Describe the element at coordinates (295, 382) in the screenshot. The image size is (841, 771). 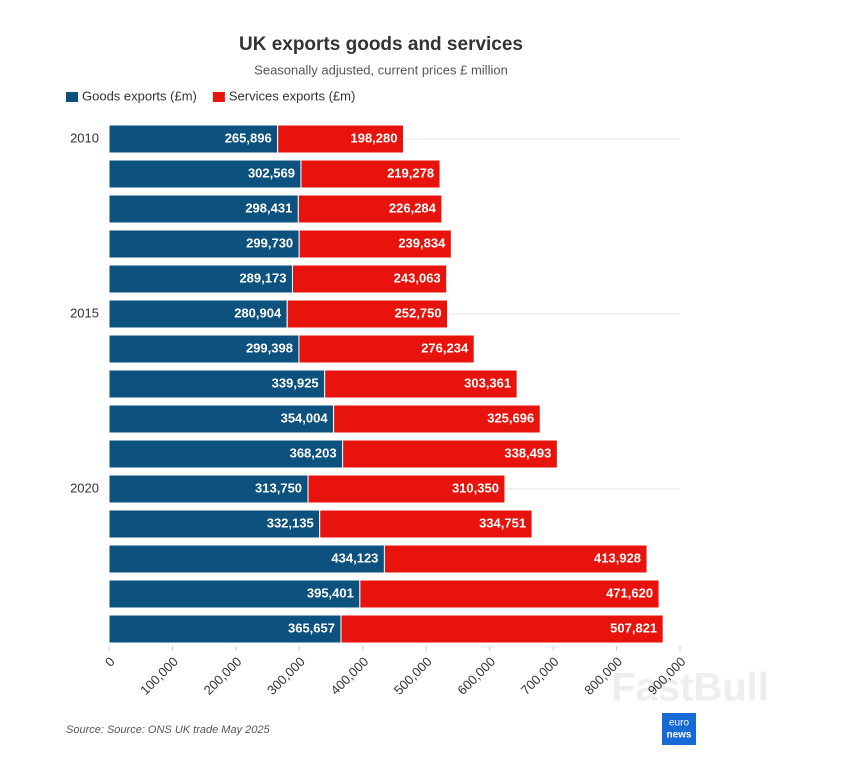
I see `value-label: 339,925` at that location.